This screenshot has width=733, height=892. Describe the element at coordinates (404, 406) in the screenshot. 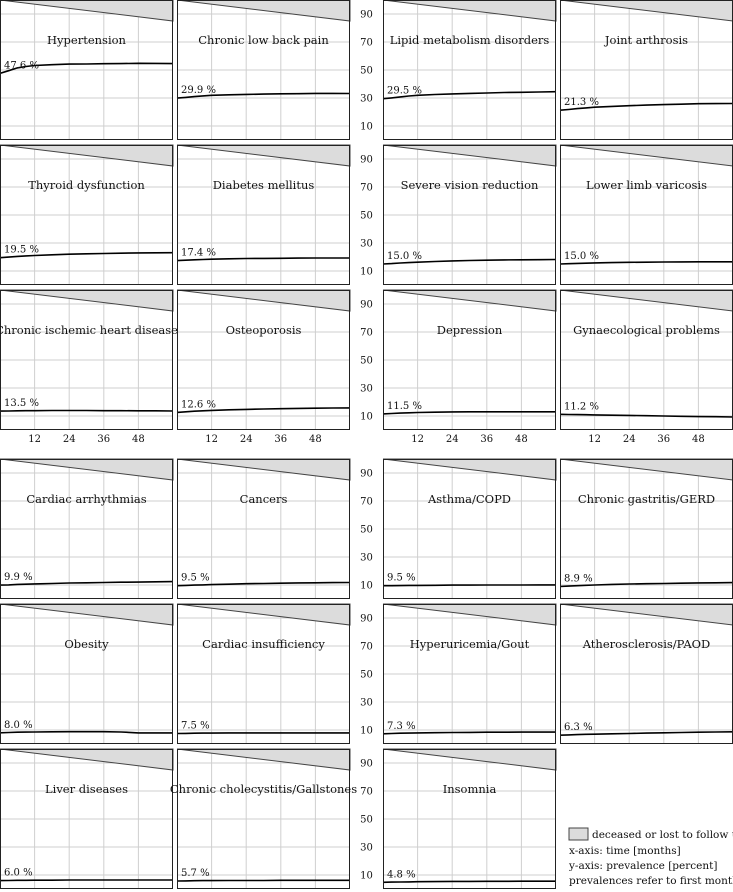

I see `first-month-prevalence-label: 11.5 %` at that location.